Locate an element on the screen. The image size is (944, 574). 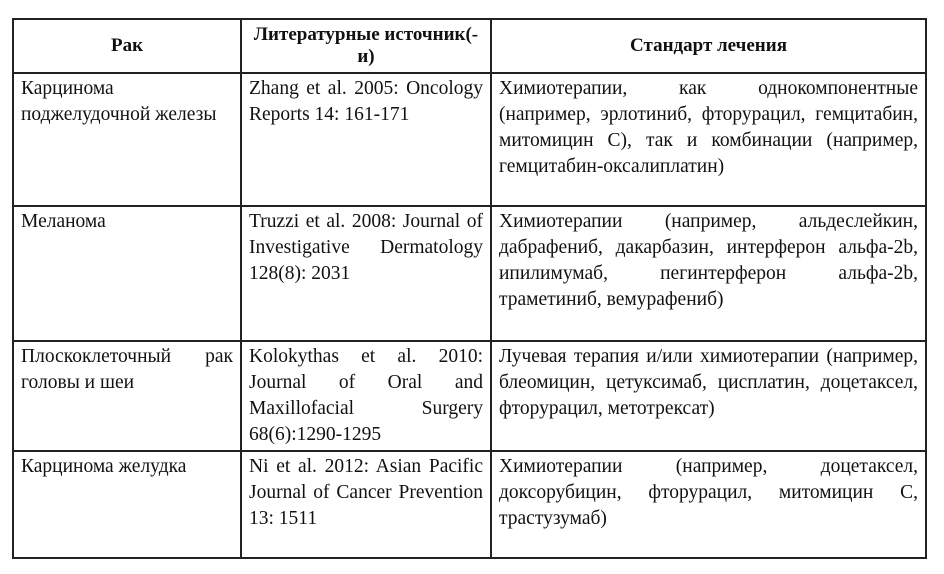
header-cell: Рак is located at coordinates (127, 46).